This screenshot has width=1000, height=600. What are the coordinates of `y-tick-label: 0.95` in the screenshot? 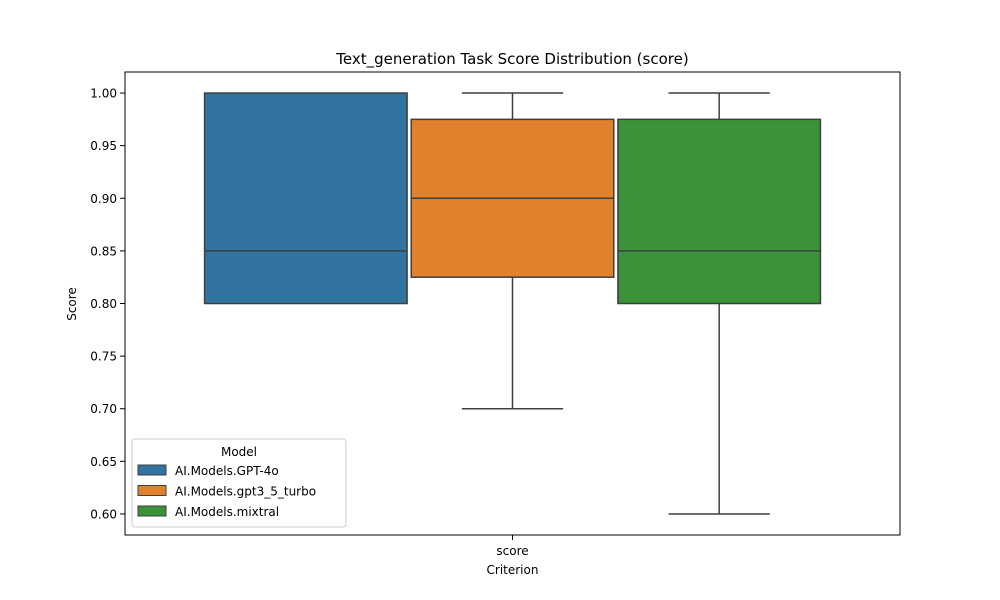 It's located at (103, 146).